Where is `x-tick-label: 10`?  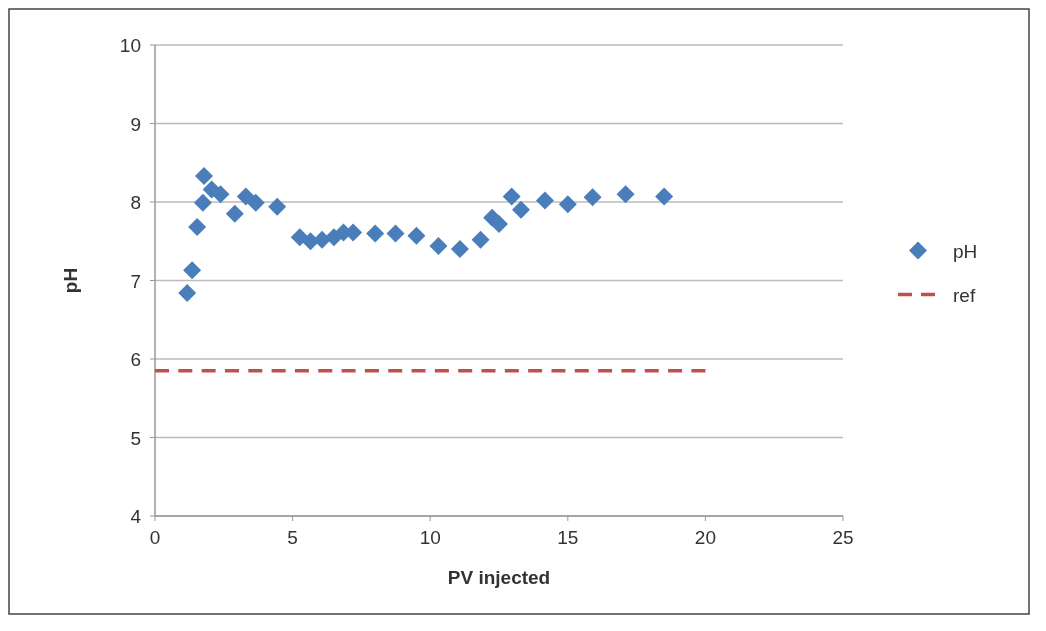 x-tick-label: 10 is located at coordinates (430, 537).